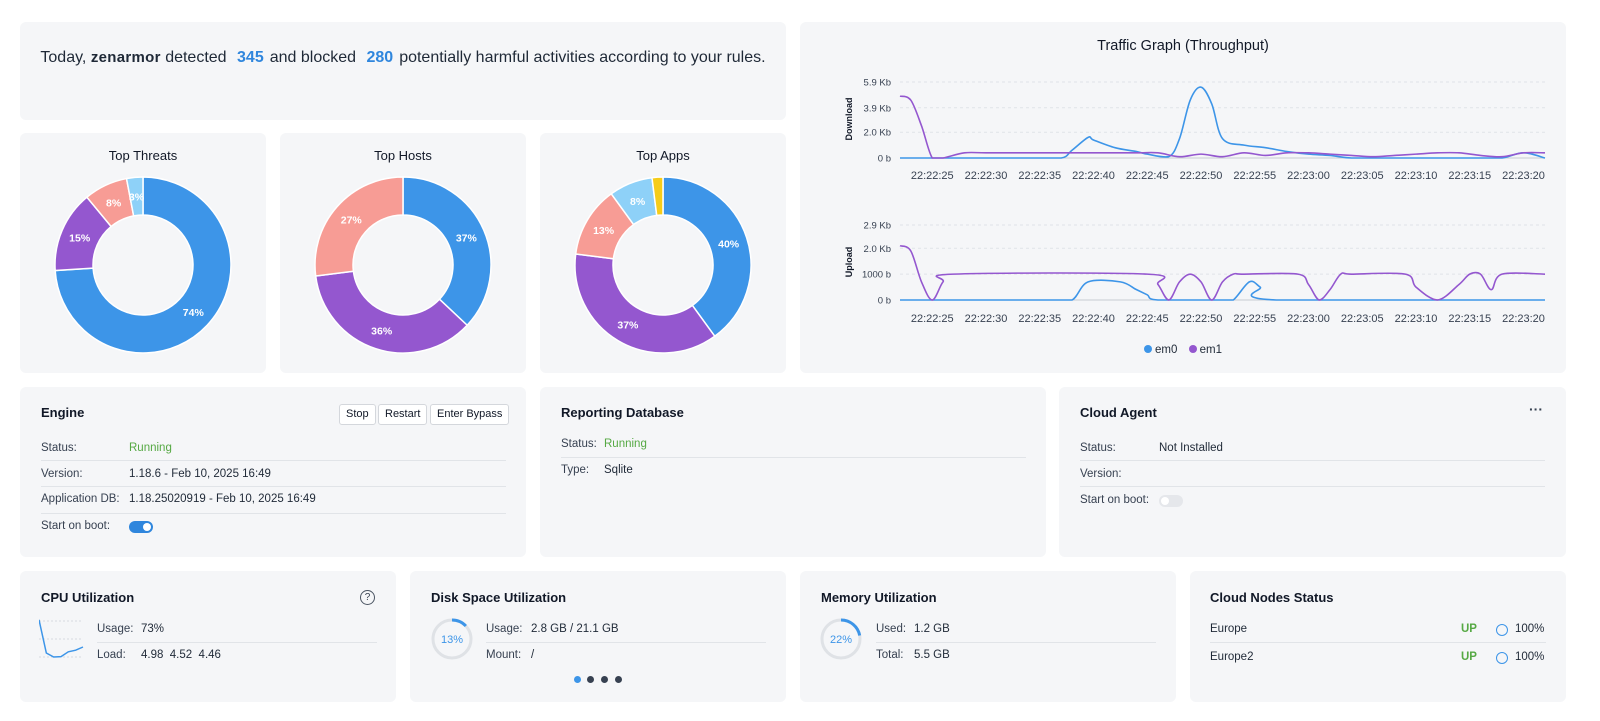 The height and width of the screenshot is (721, 1600). Describe the element at coordinates (250, 57) in the screenshot. I see `detected-count: 345` at that location.